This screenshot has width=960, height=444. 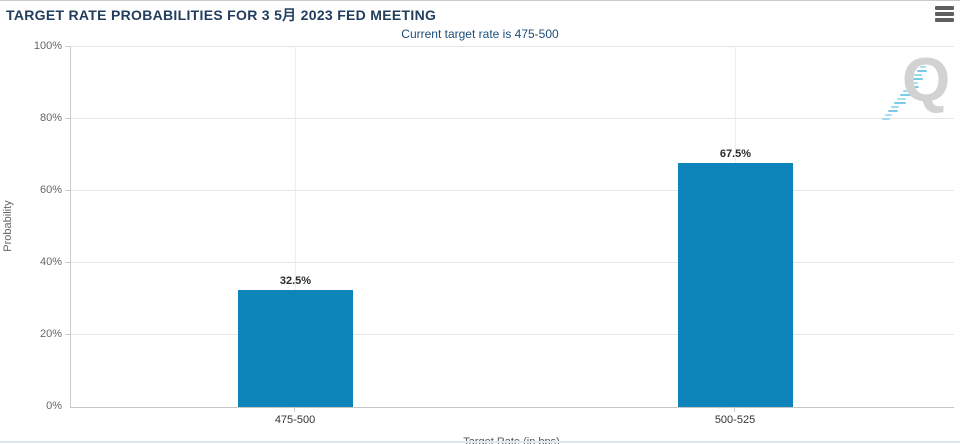 What do you see at coordinates (54, 406) in the screenshot?
I see `y-tick-label: 0%` at bounding box center [54, 406].